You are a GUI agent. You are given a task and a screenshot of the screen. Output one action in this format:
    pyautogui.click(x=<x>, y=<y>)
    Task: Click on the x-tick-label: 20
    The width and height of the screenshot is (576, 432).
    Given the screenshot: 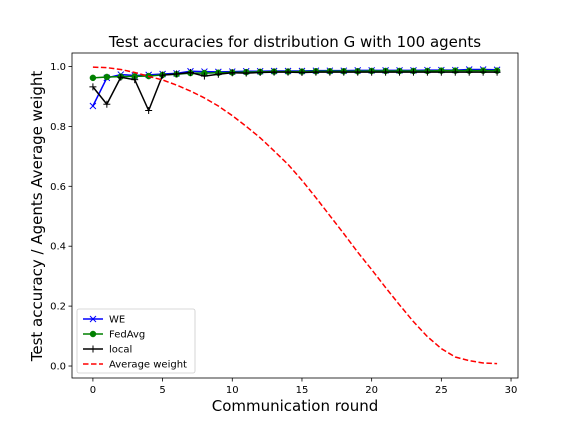 What is the action you would take?
    pyautogui.click(x=371, y=390)
    